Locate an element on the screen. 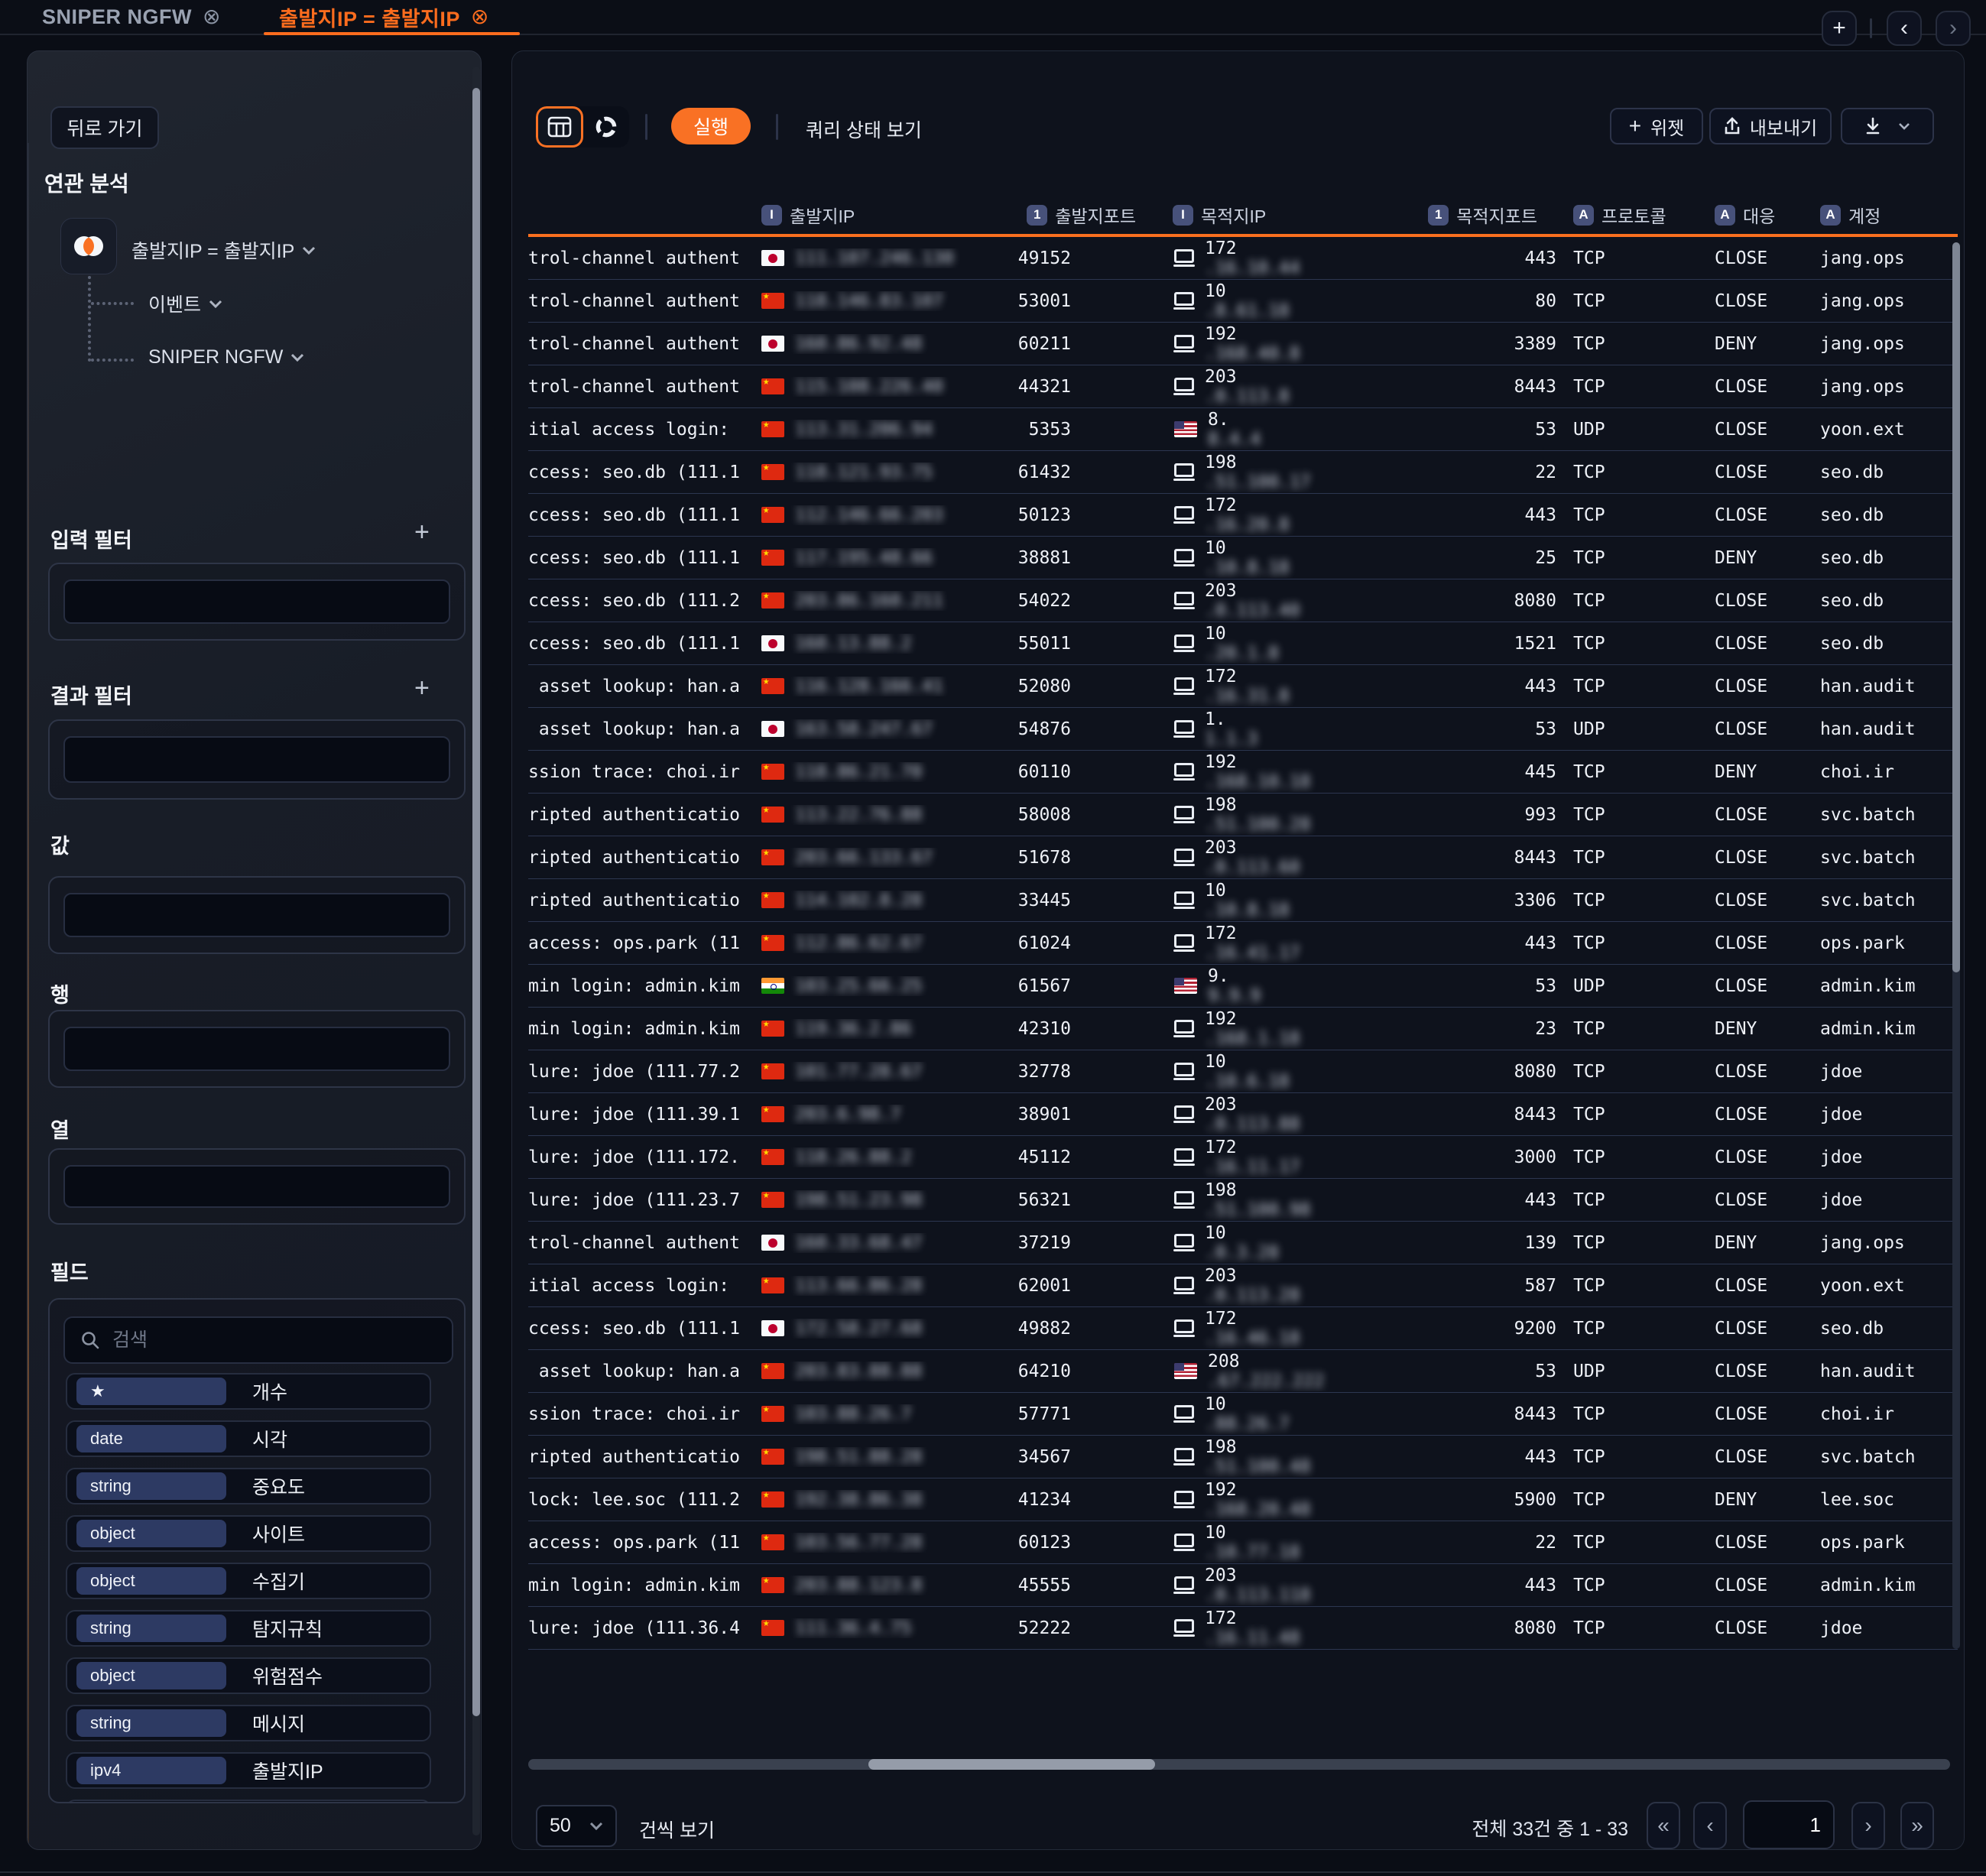 The width and height of the screenshot is (1986, 1876). column-field is located at coordinates (256, 1186).